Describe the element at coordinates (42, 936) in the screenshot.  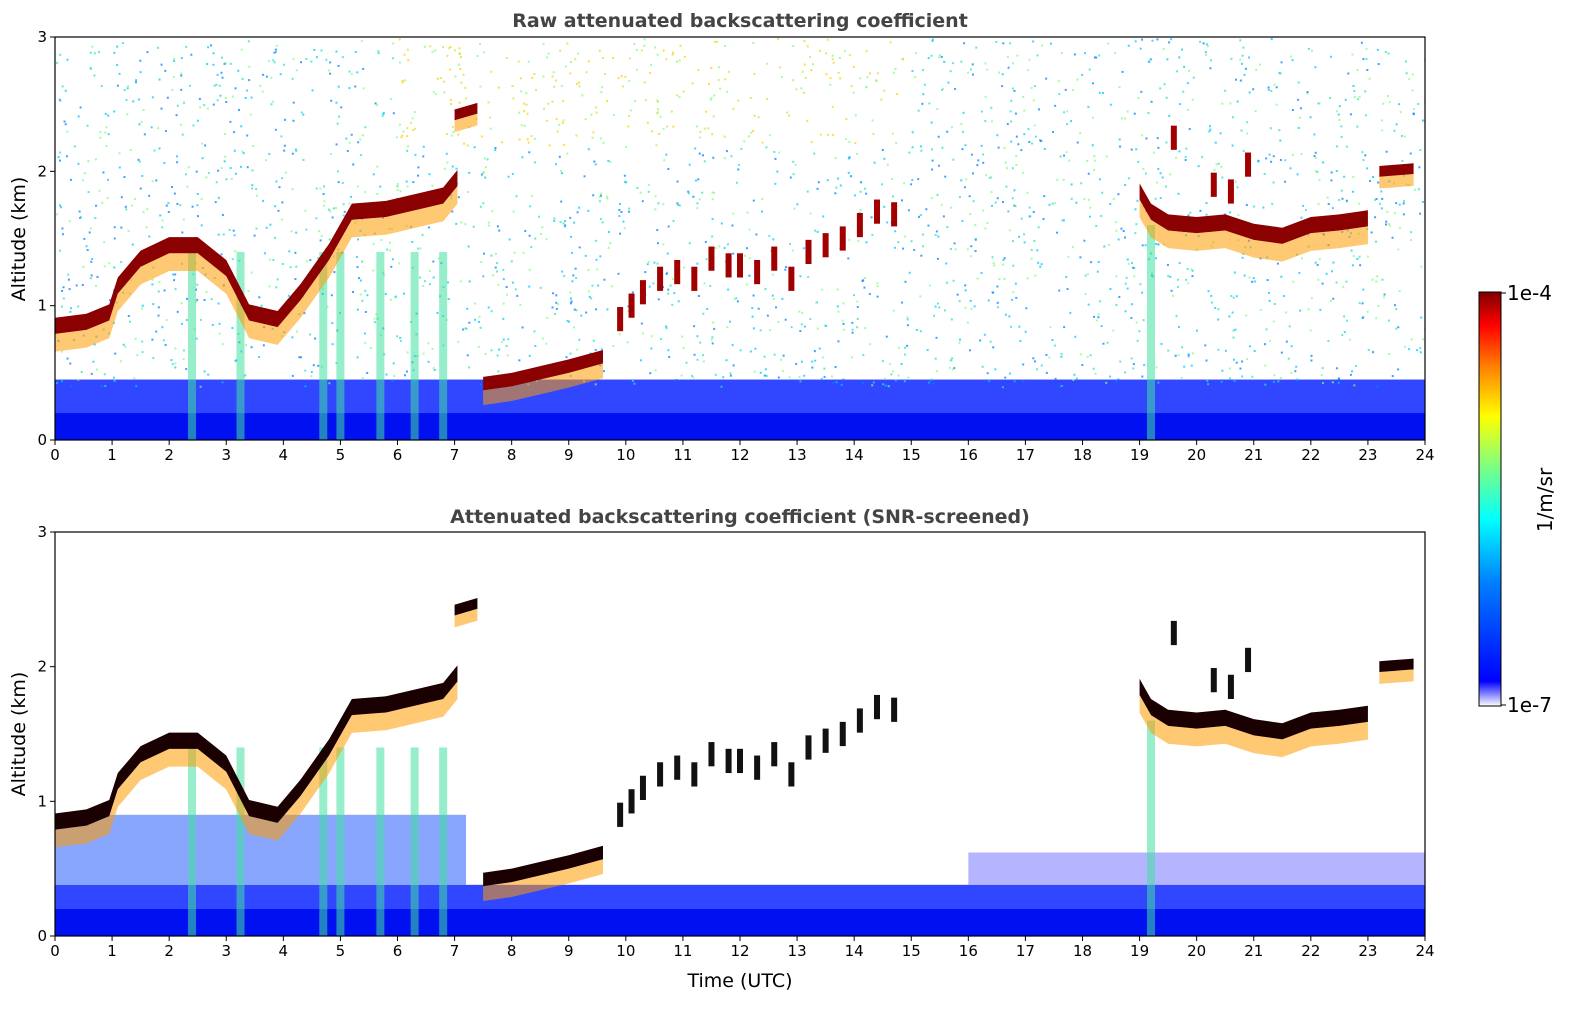
I see `y-tick-label: 0` at that location.